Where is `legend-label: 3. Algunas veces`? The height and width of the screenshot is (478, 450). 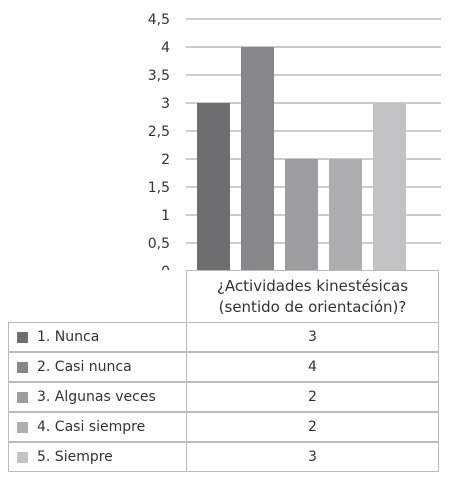 legend-label: 3. Algunas veces is located at coordinates (96, 397).